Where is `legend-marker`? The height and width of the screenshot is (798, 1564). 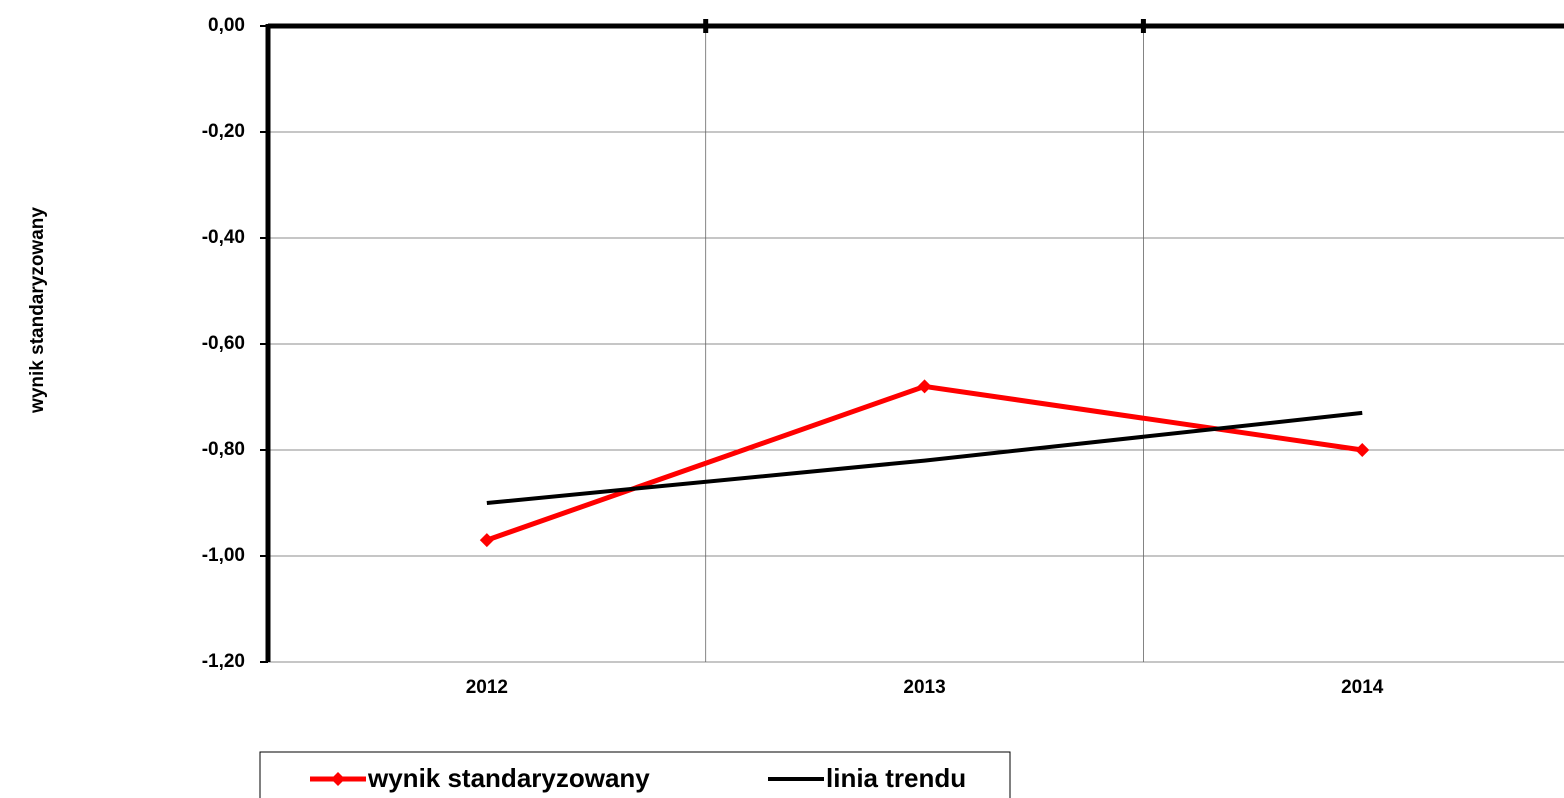
legend-marker is located at coordinates (338, 779).